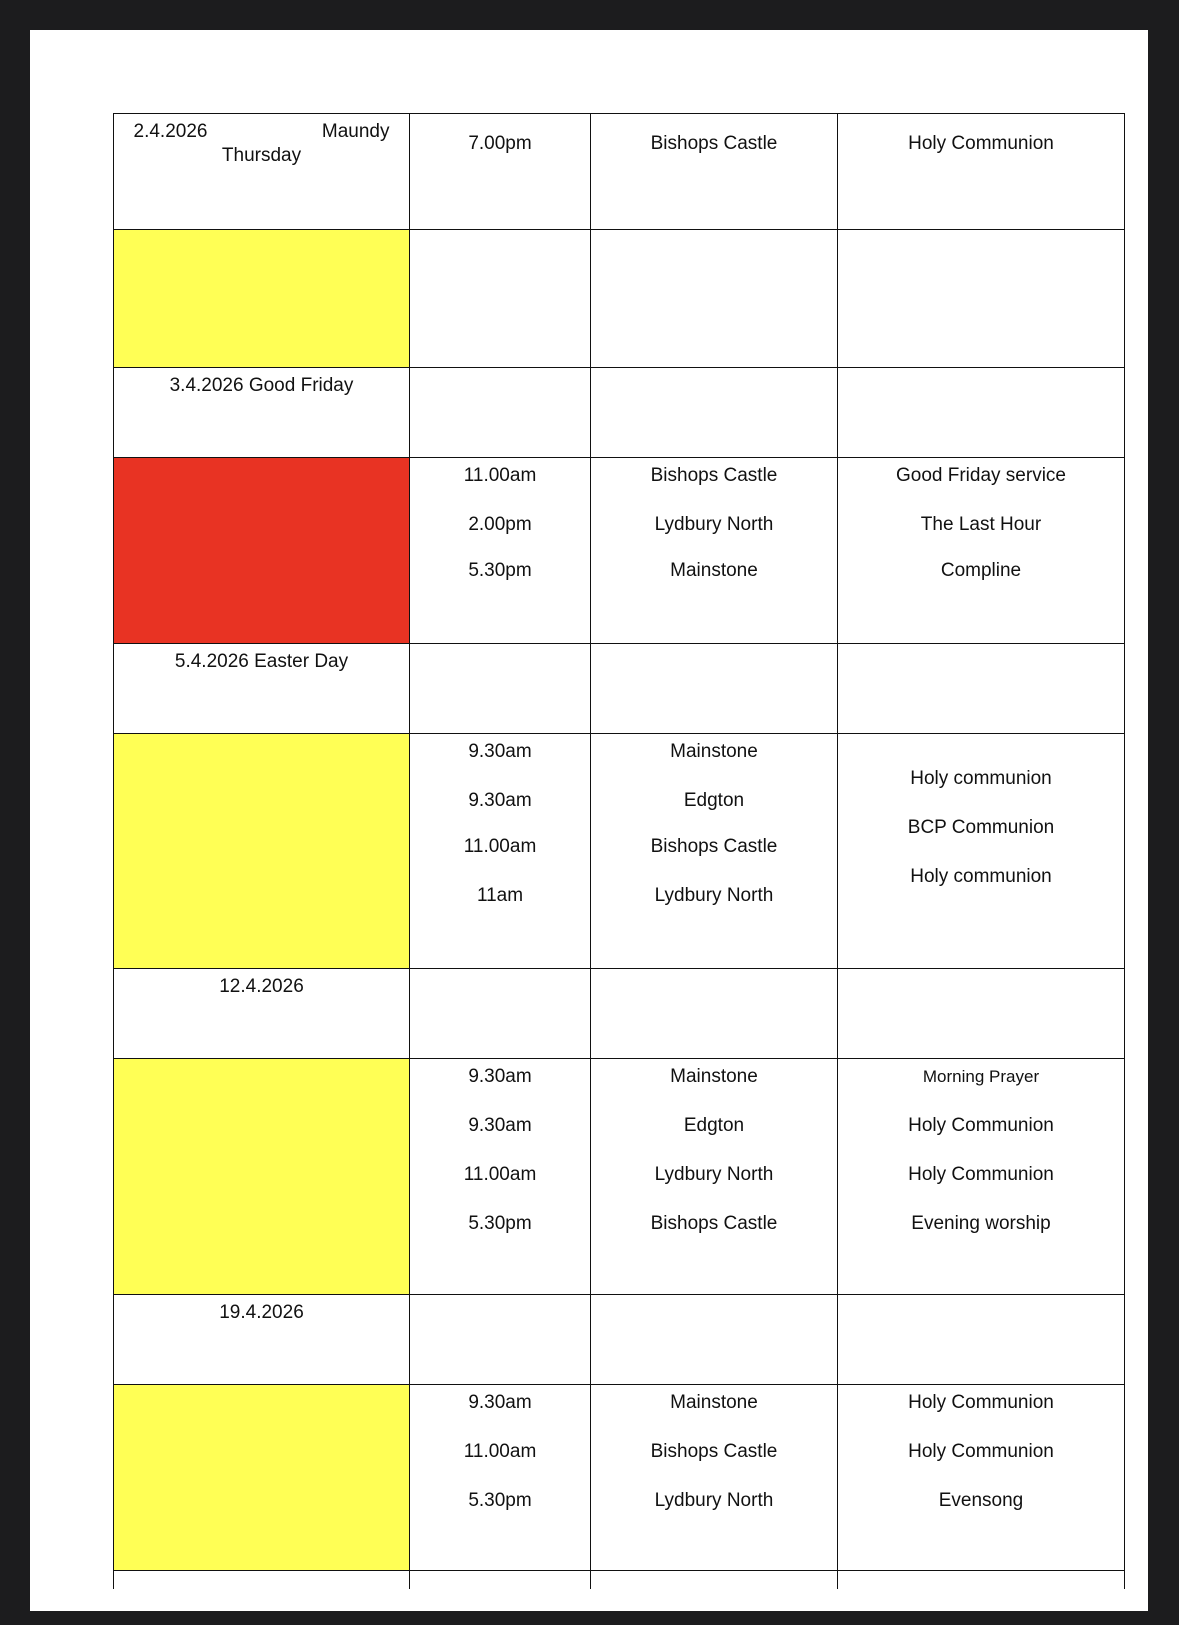  What do you see at coordinates (500, 524) in the screenshot?
I see `service-time: 2.00pm` at bounding box center [500, 524].